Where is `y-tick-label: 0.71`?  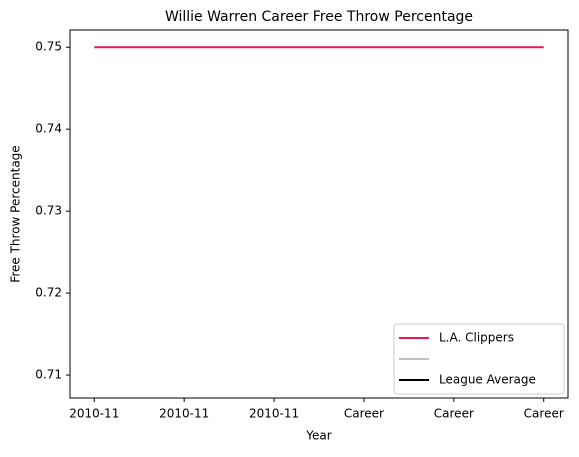 y-tick-label: 0.71 is located at coordinates (48, 375).